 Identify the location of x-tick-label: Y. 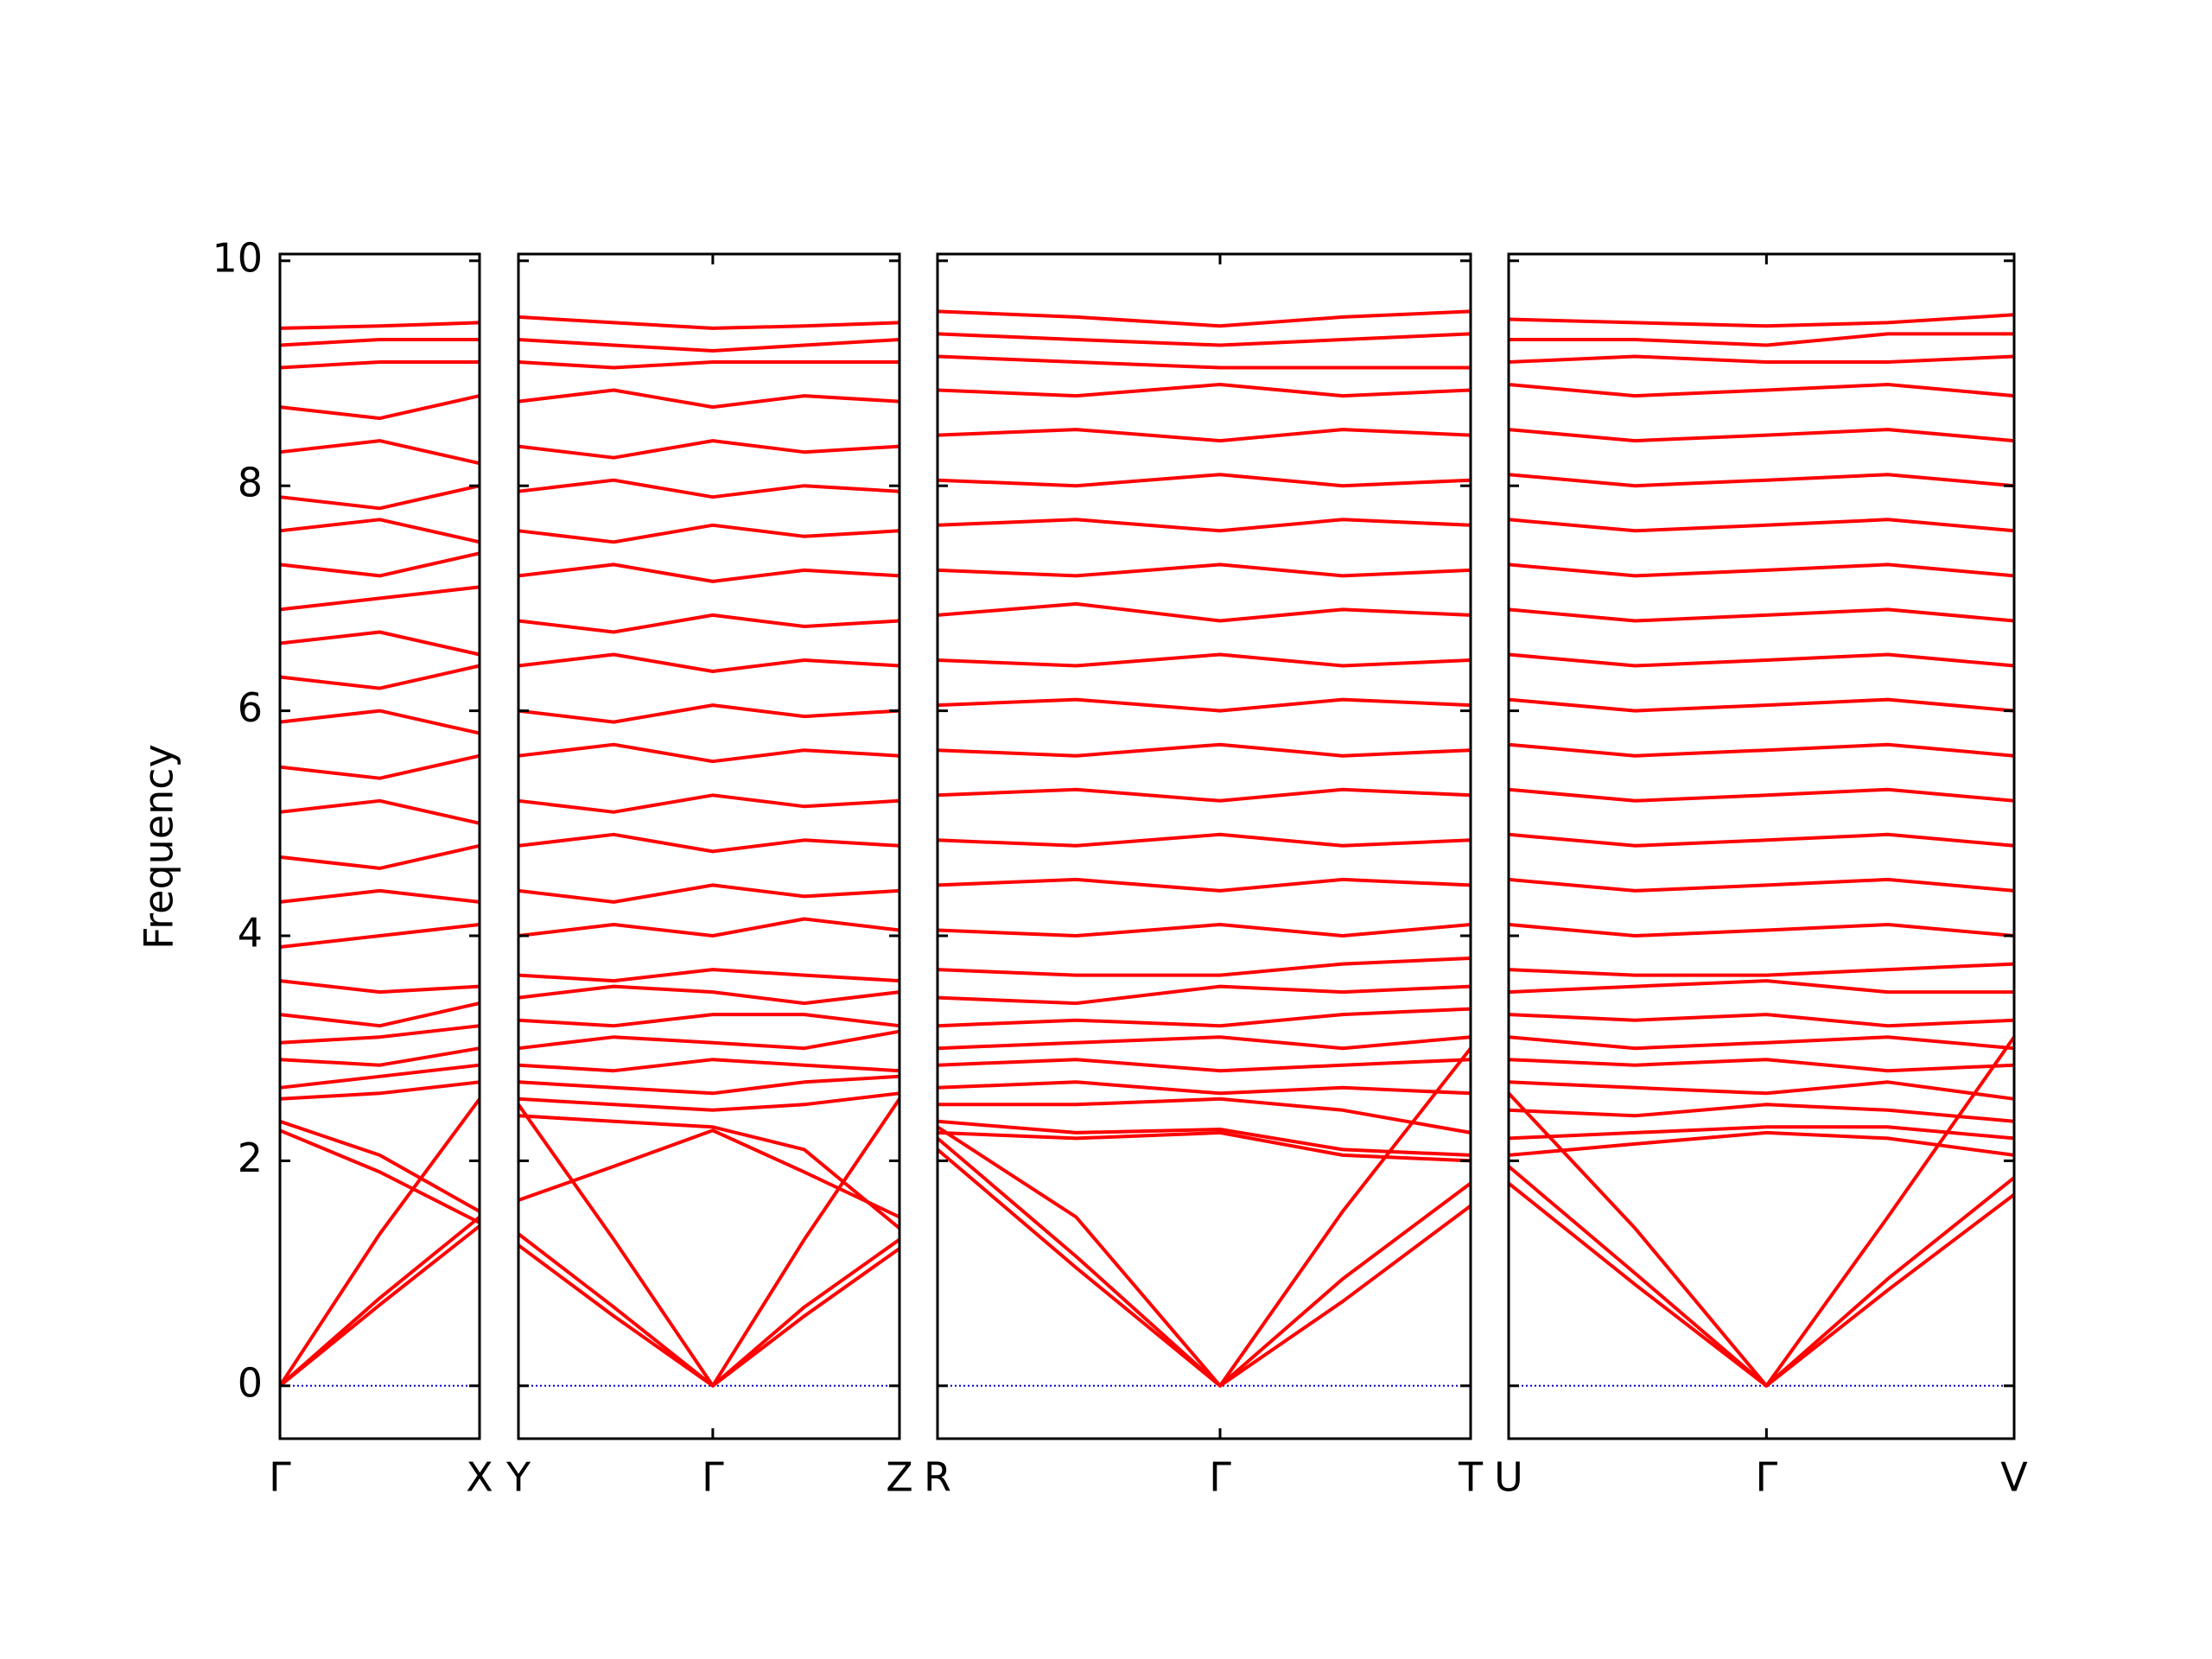
(518, 1477).